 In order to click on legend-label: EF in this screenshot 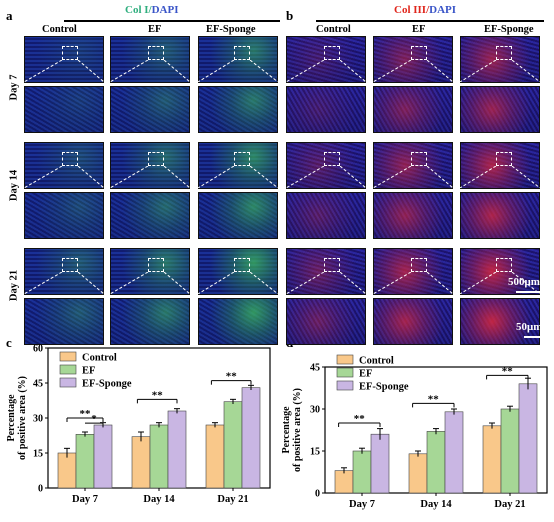, I will do `click(88, 371)`.